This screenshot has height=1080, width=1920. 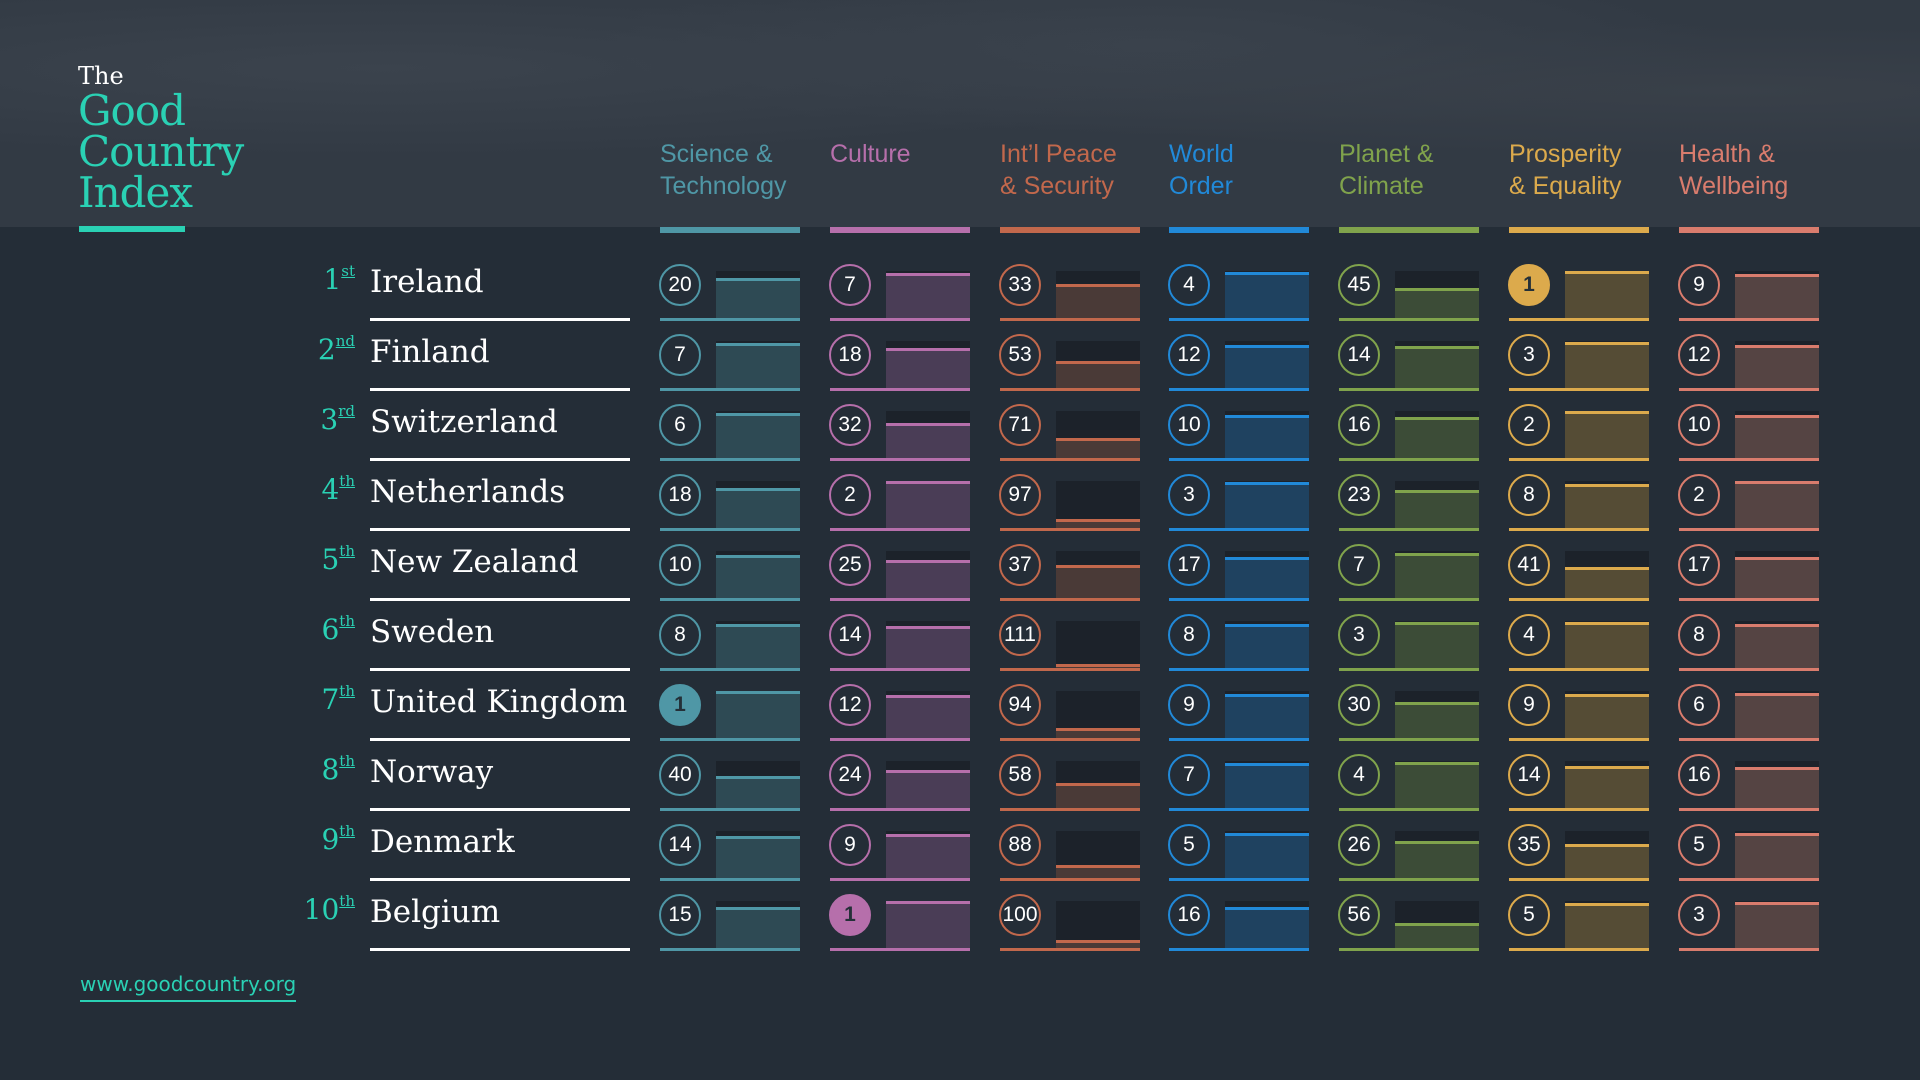 I want to click on column-header-line: Climate, so click(x=1381, y=186).